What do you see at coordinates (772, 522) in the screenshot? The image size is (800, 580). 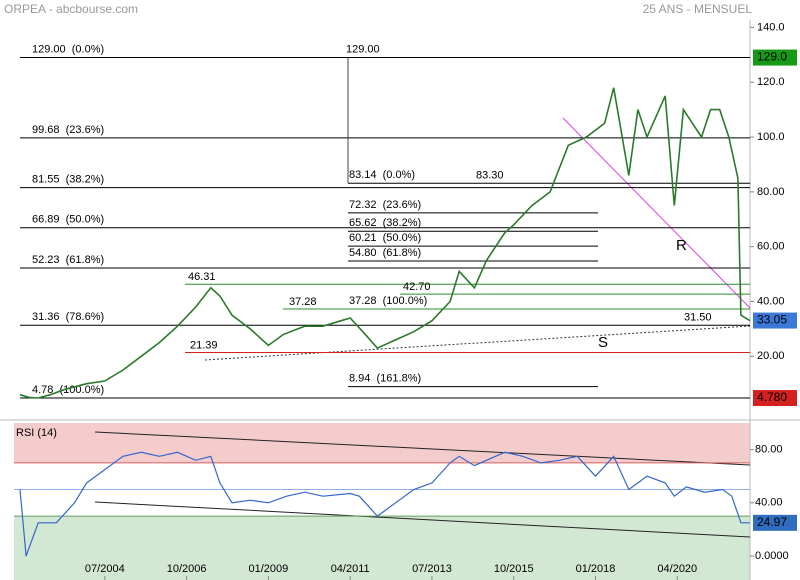 I see `rsi-marker-label: 24.97` at bounding box center [772, 522].